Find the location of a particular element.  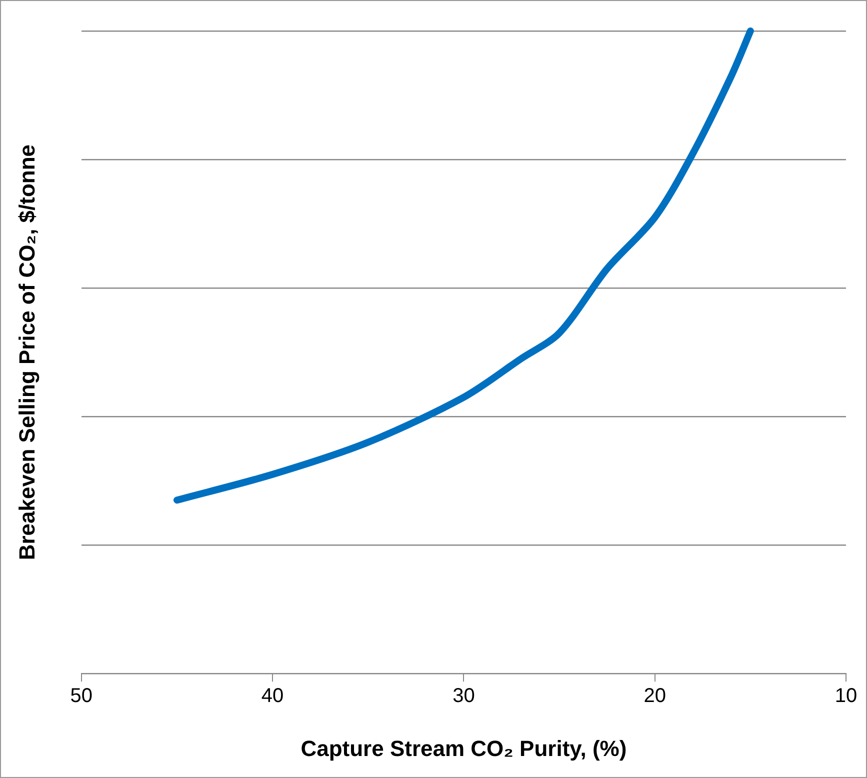

x-tick-label: 40 is located at coordinates (272, 696).